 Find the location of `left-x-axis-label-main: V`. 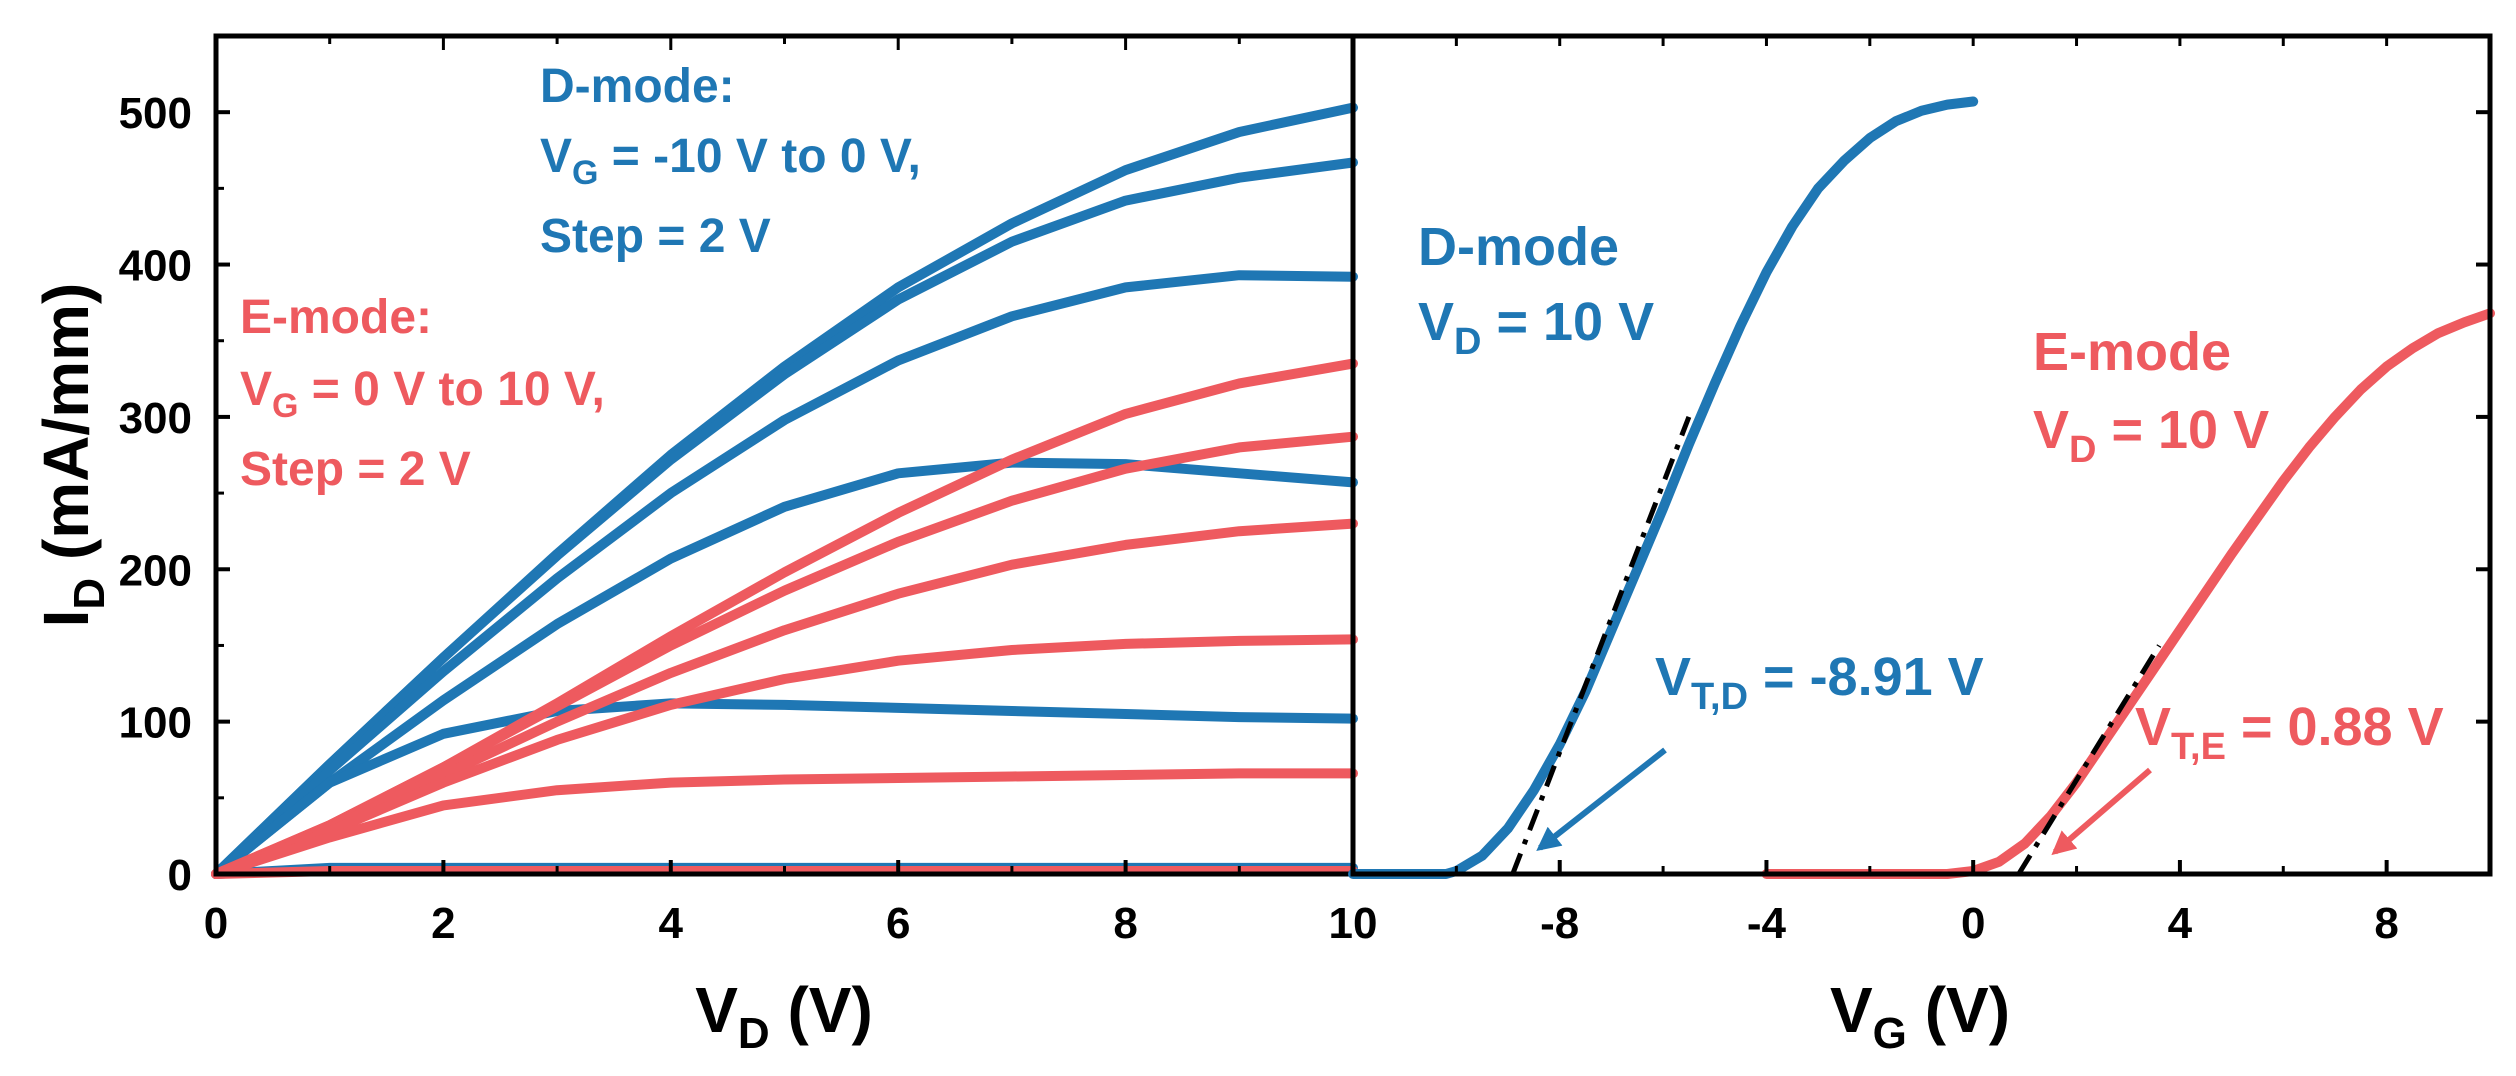

left-x-axis-label-main: V is located at coordinates (716, 1010).